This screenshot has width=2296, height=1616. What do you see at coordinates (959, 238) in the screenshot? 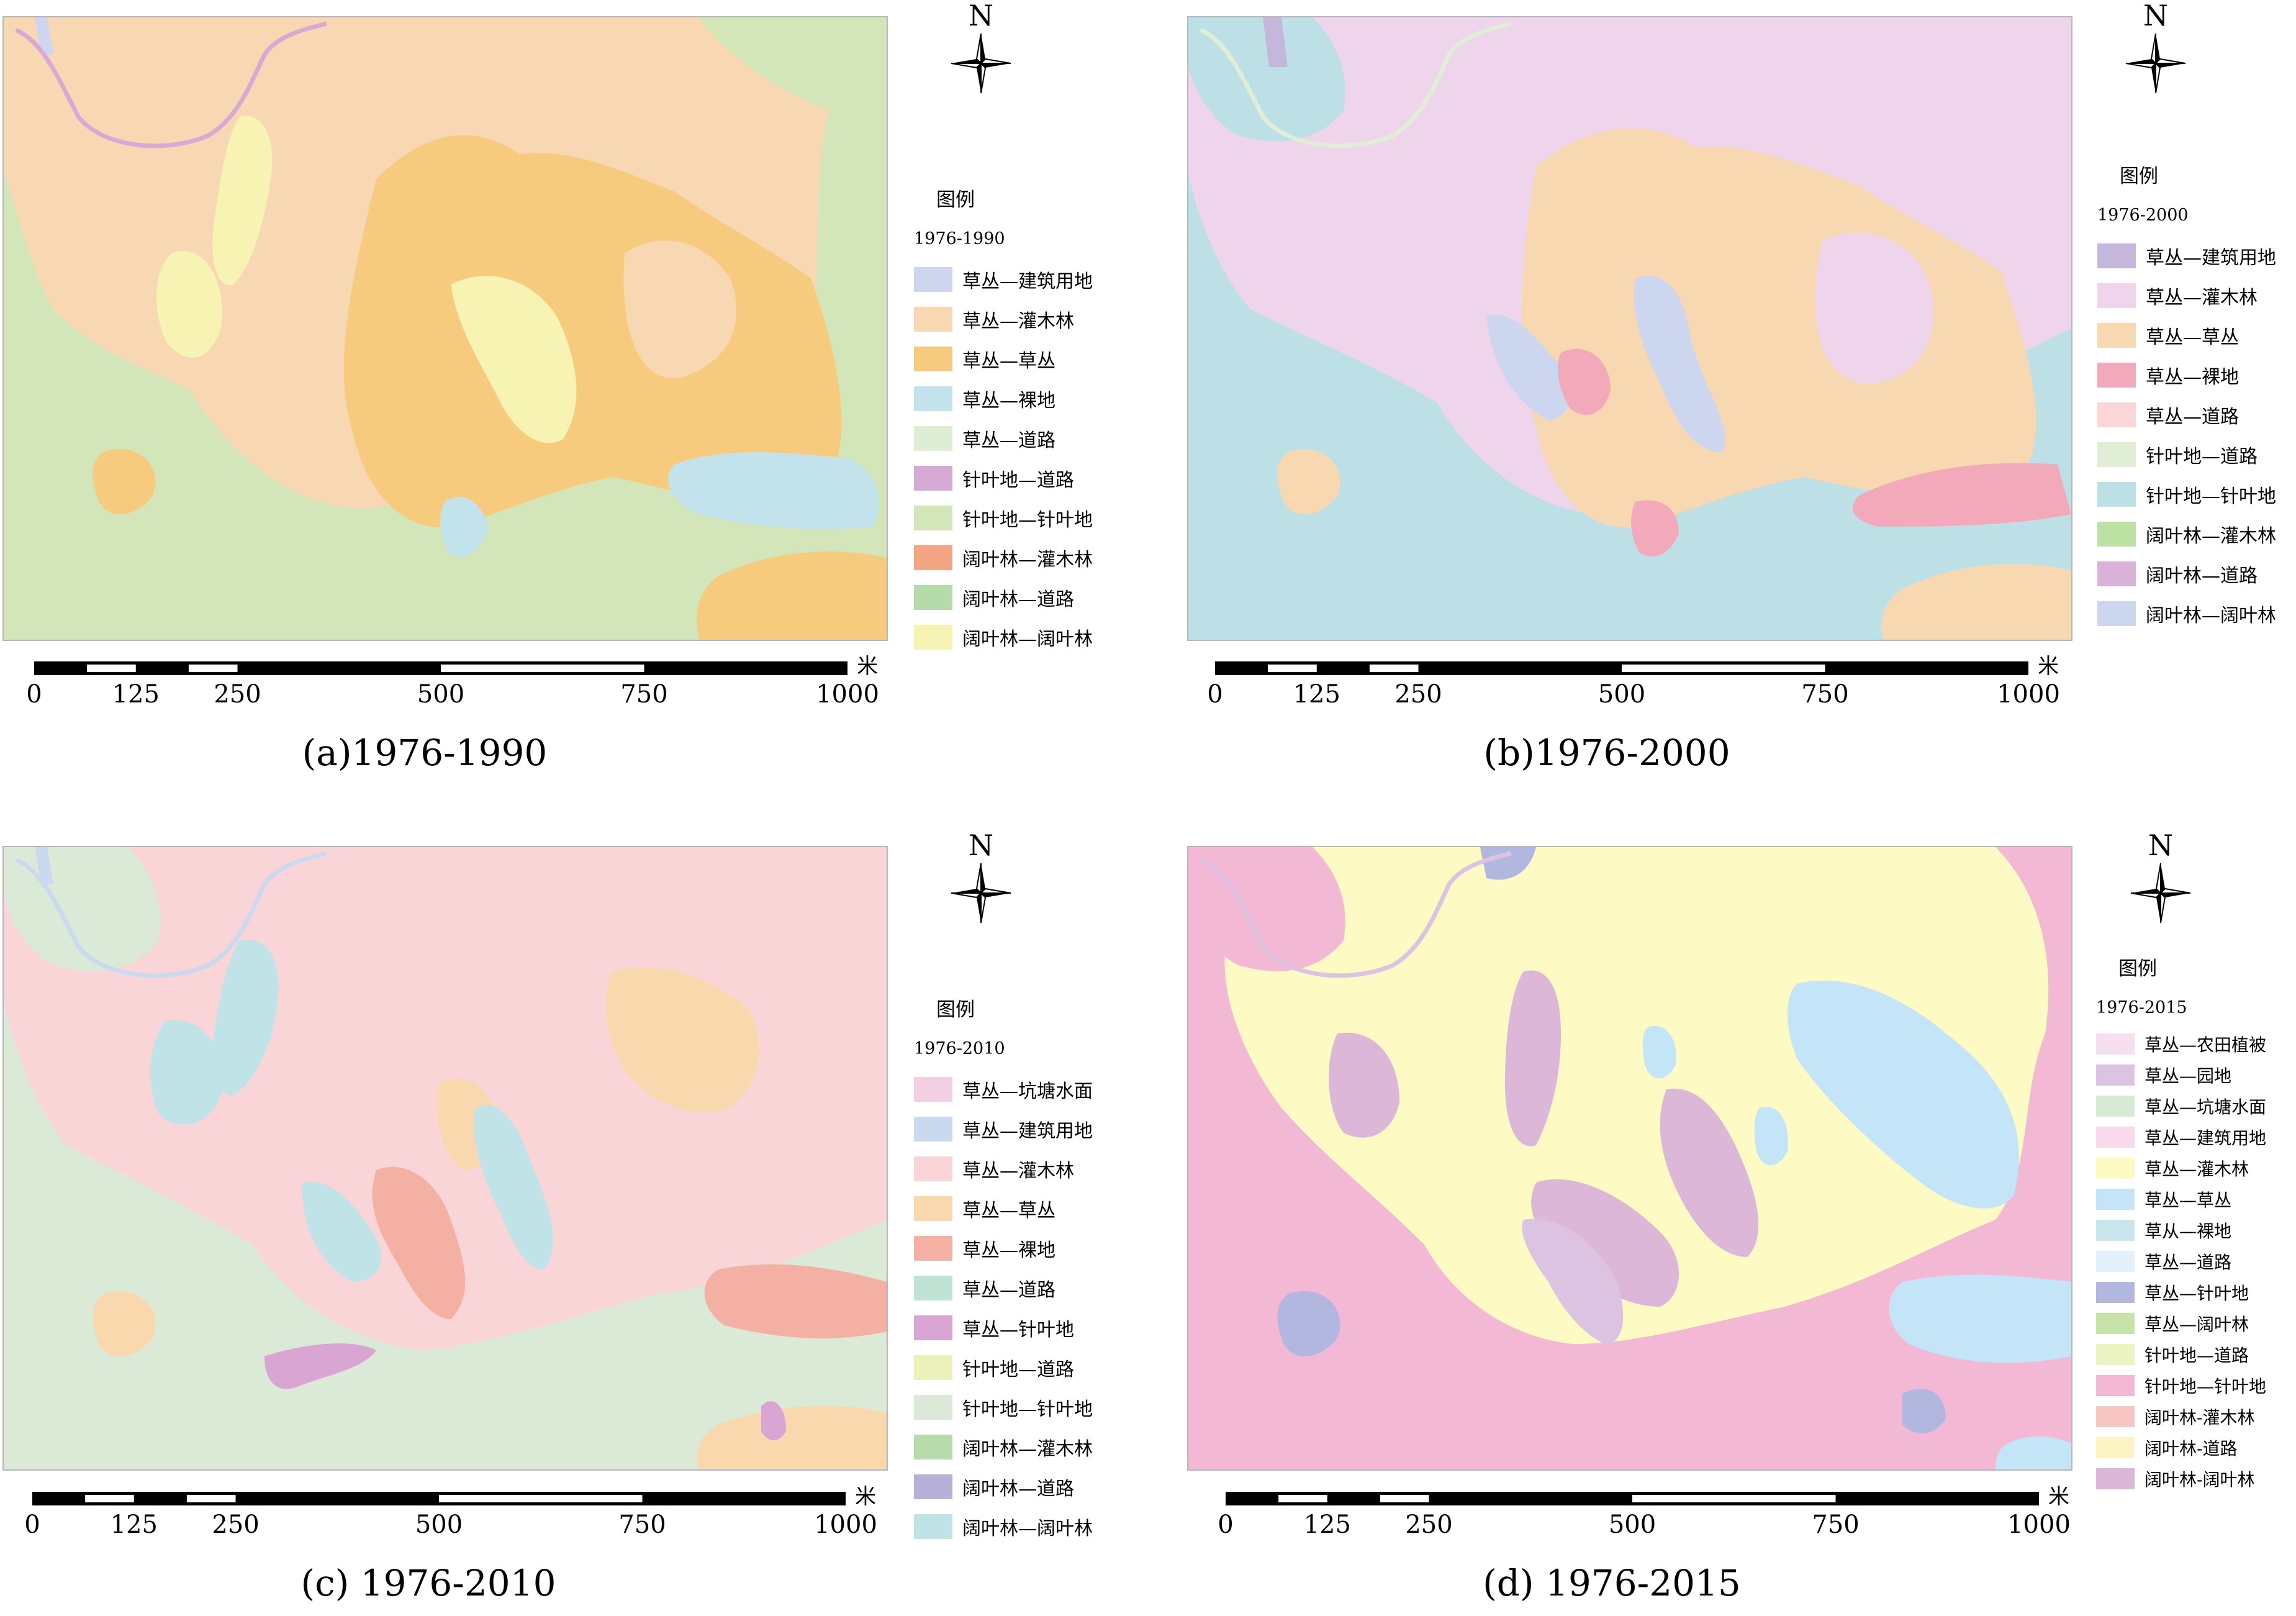
I see `legend-period: 1976-1990` at bounding box center [959, 238].